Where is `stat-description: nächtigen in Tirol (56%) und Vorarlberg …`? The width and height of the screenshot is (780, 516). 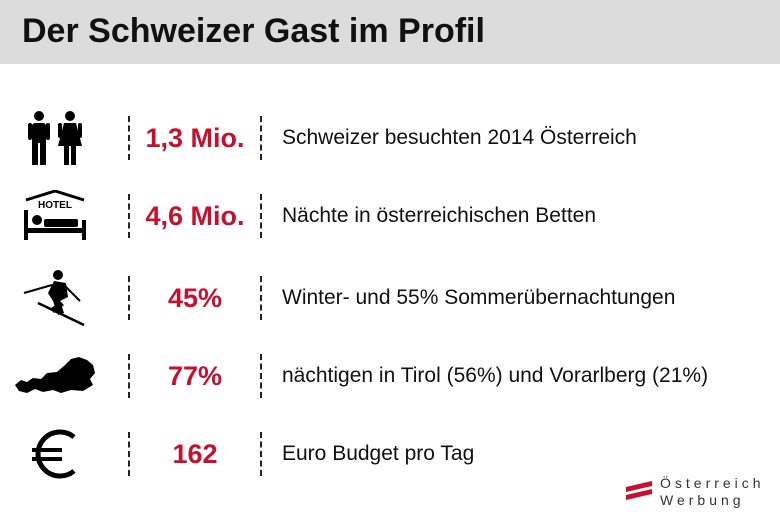 stat-description: nächtigen in Tirol (56%) und Vorarlberg … is located at coordinates (495, 375).